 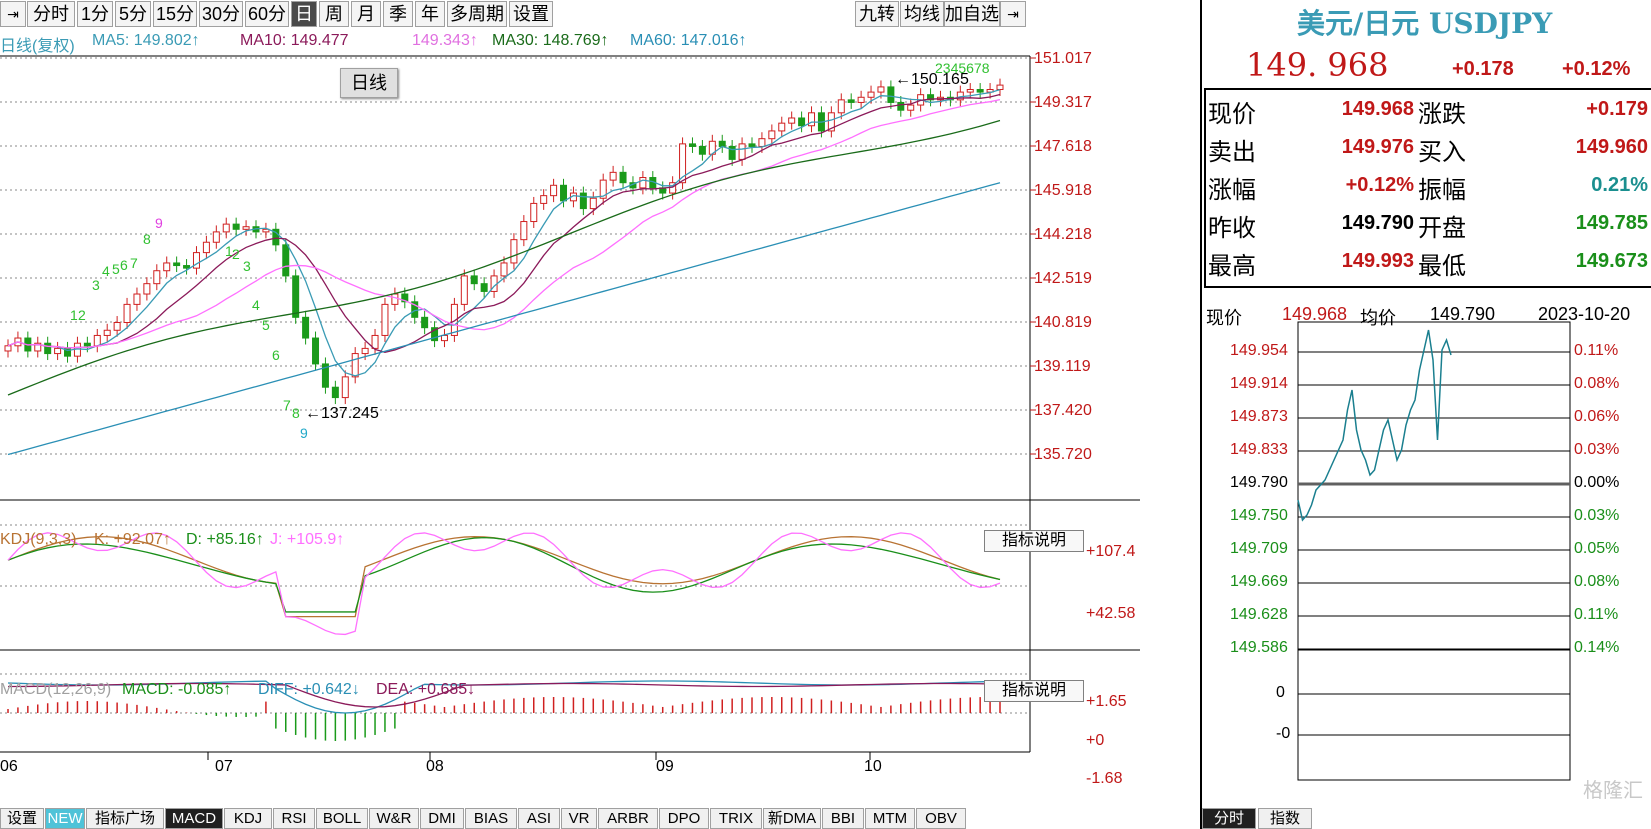 I want to click on tick-price: 149.968, so click(x=1315, y=314).